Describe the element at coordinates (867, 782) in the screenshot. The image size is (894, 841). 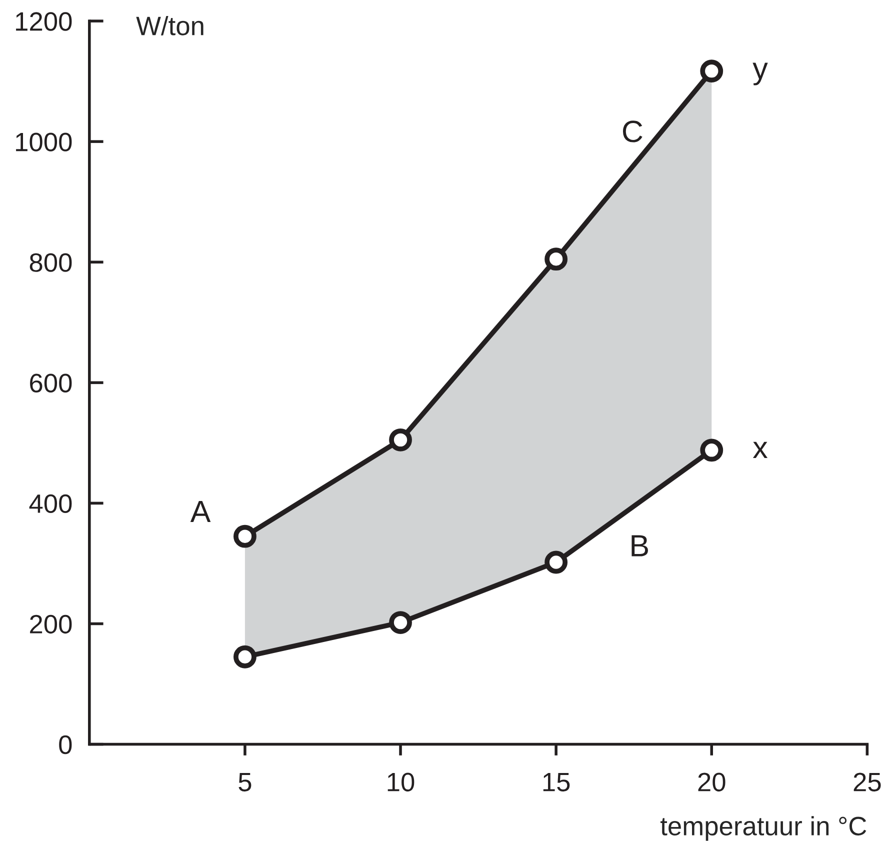
I see `x-tick-label: 25` at that location.